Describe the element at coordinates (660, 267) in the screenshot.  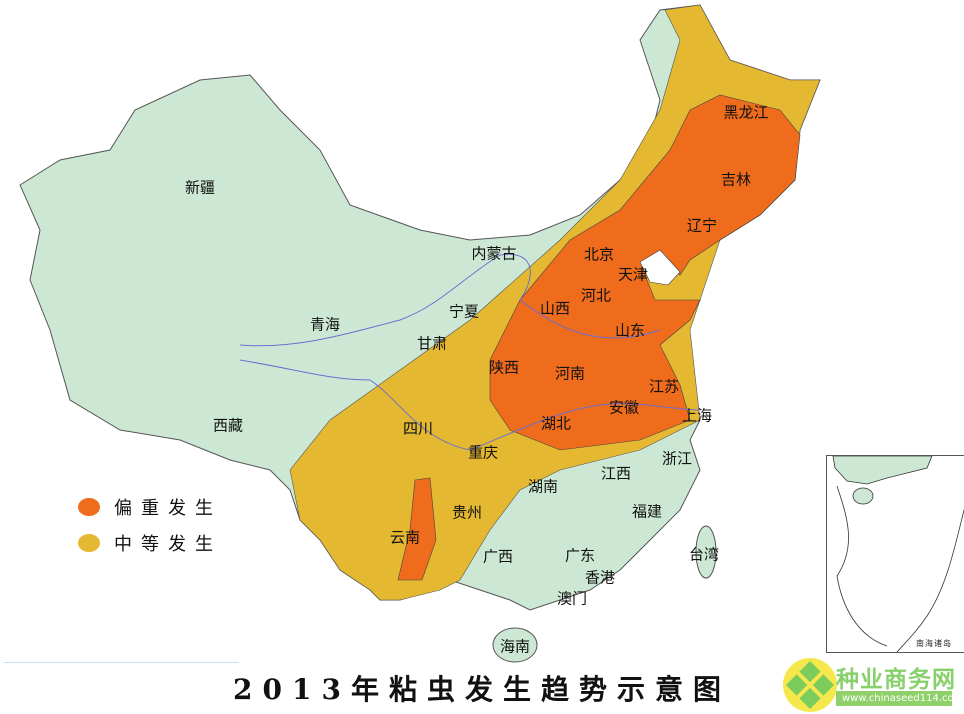
I see `bohai-sea` at that location.